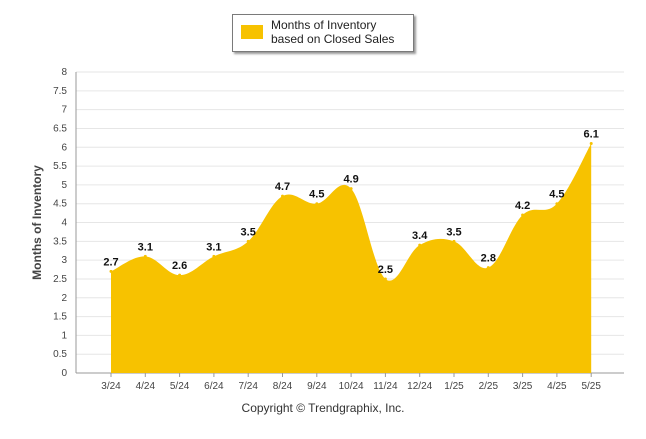 This screenshot has width=646, height=439. I want to click on data-label: 4.2, so click(522, 206).